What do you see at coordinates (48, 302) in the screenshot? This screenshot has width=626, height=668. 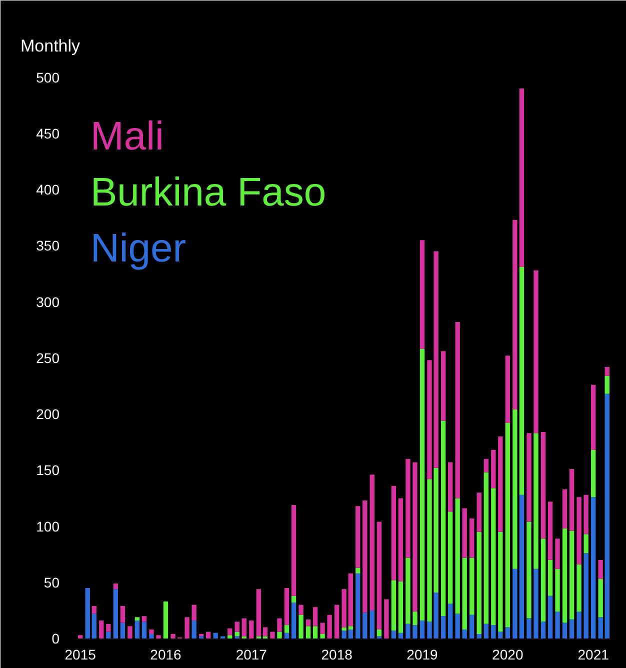 I see `y-tick-label: 300` at bounding box center [48, 302].